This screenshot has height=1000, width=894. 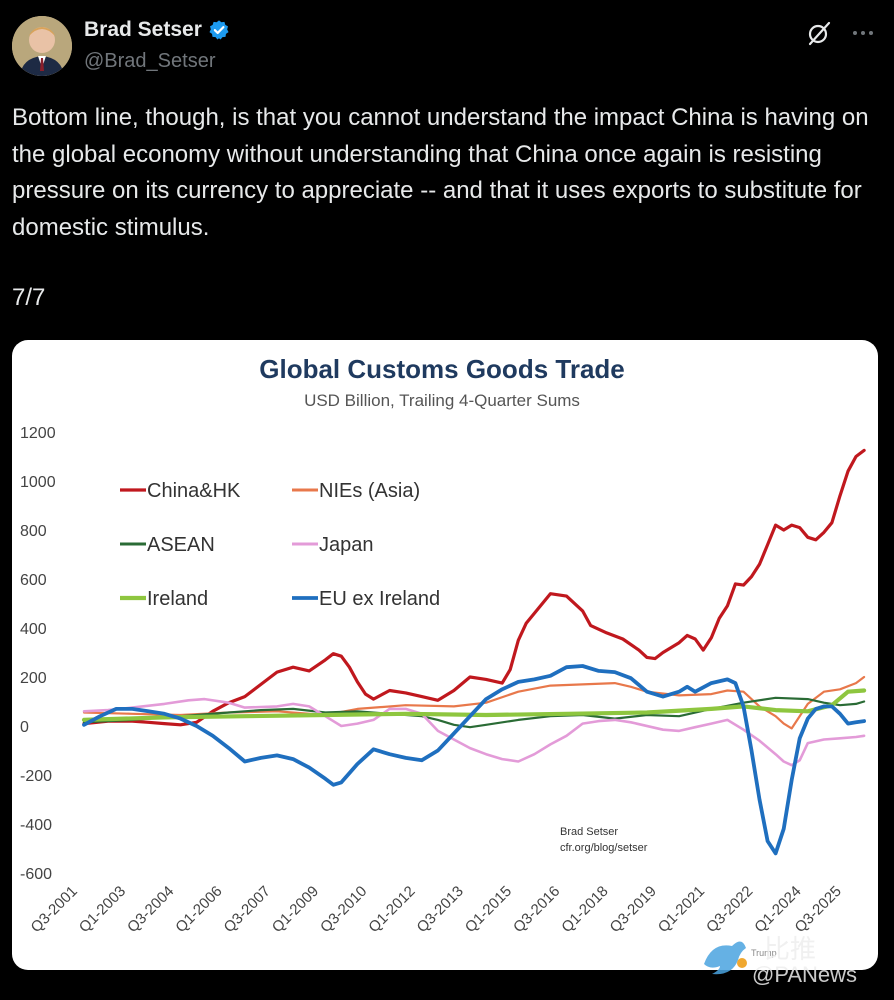 What do you see at coordinates (181, 545) in the screenshot?
I see `legend-label: ASEAN` at bounding box center [181, 545].